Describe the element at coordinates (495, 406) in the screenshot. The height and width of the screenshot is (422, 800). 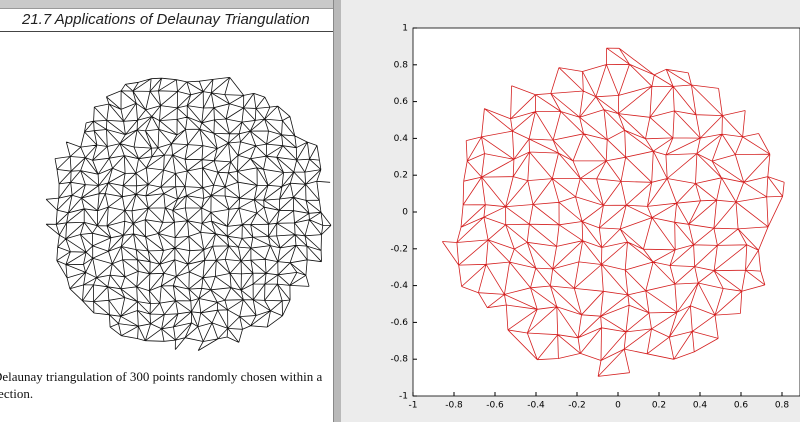
I see `x-tick-label: -0.6` at that location.